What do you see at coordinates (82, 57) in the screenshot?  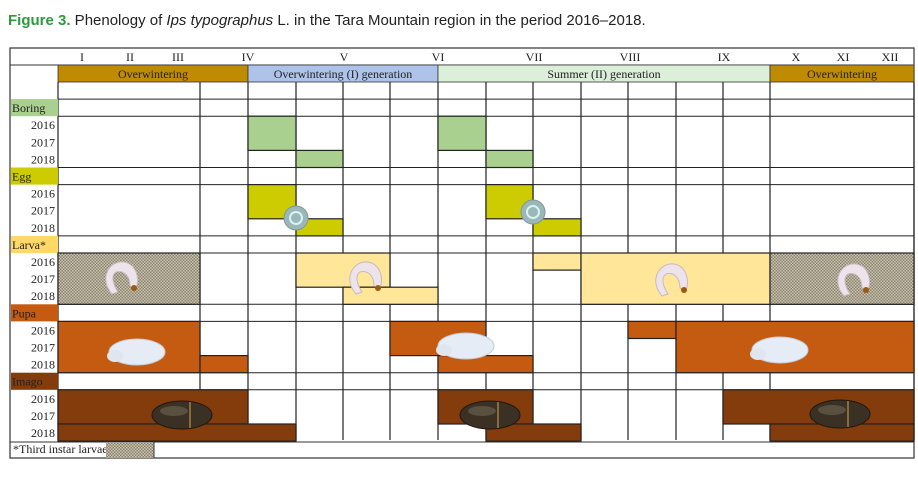 I see `month-label-I: I` at bounding box center [82, 57].